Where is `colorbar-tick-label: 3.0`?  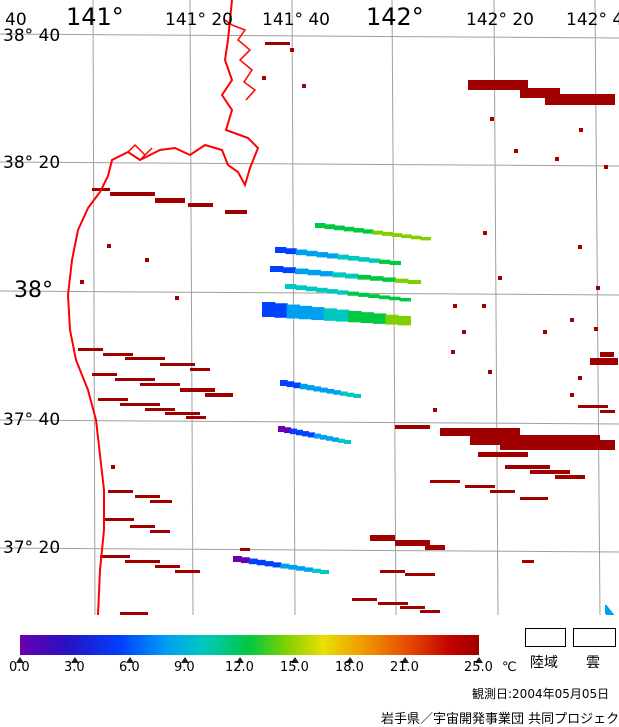 colorbar-tick-label: 3.0 is located at coordinates (74, 667).